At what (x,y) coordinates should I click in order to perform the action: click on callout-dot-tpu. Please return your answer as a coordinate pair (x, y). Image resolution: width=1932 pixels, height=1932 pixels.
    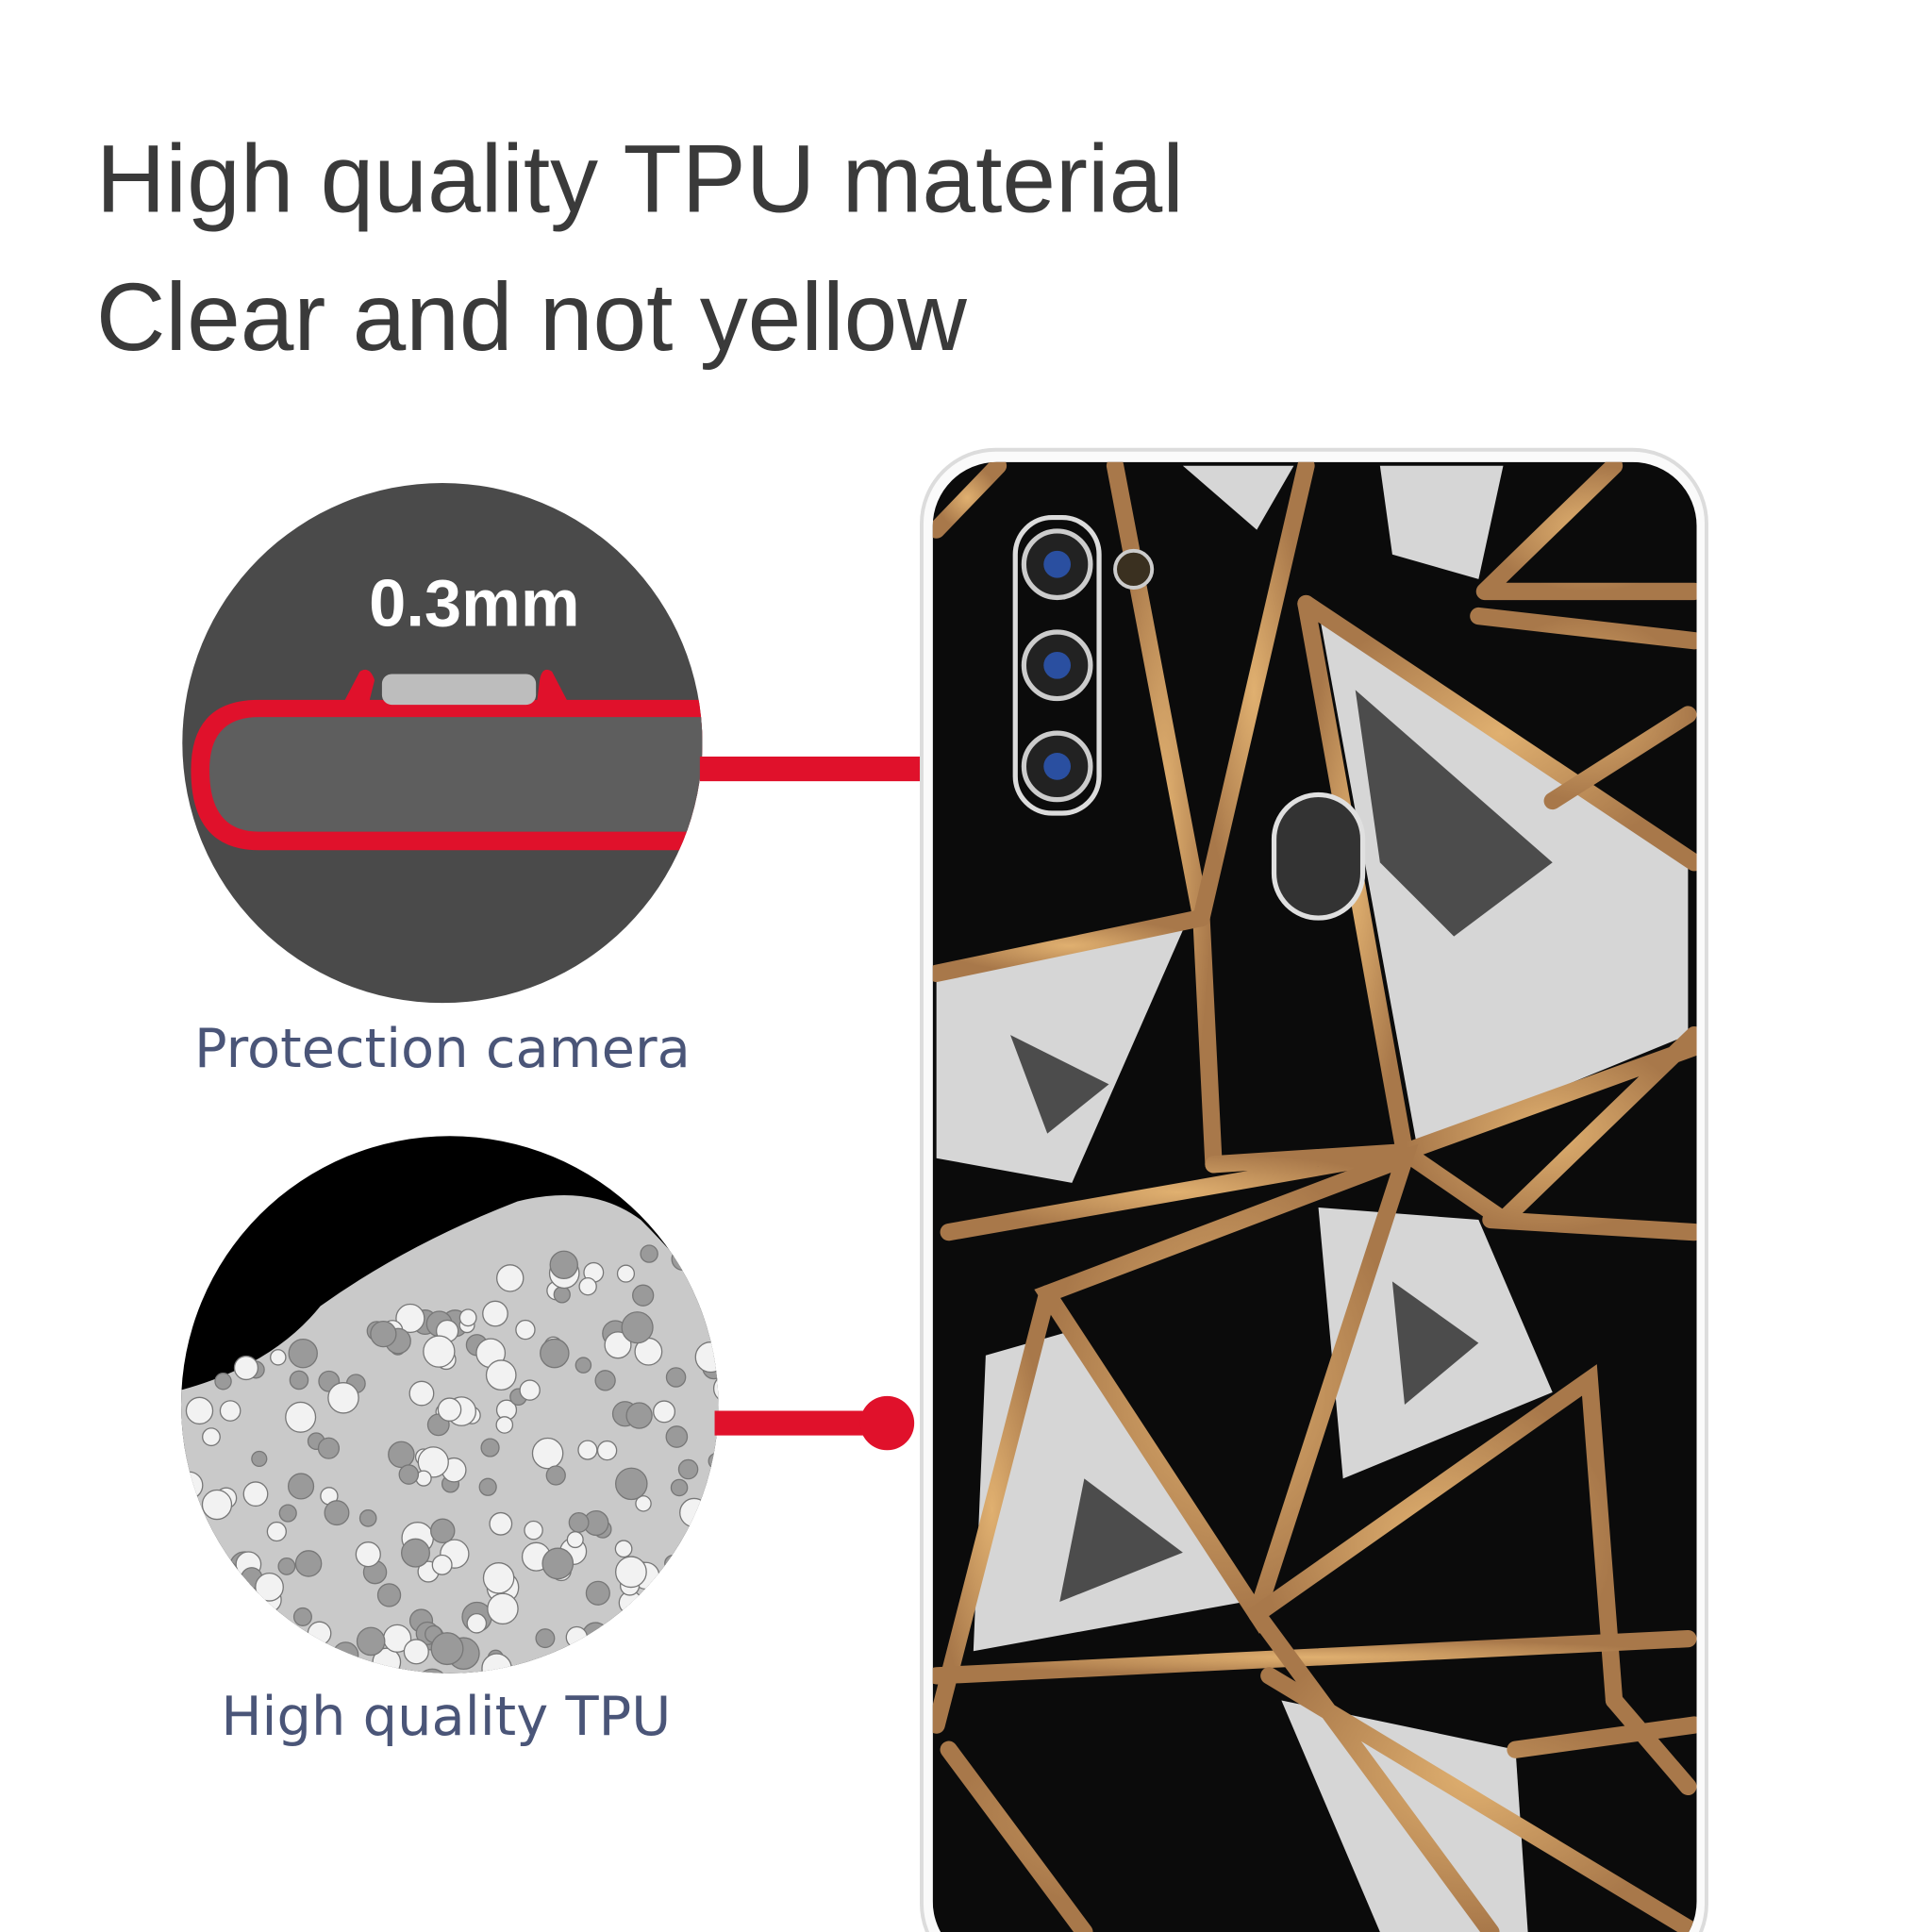
    Looking at the image, I should click on (887, 1423).